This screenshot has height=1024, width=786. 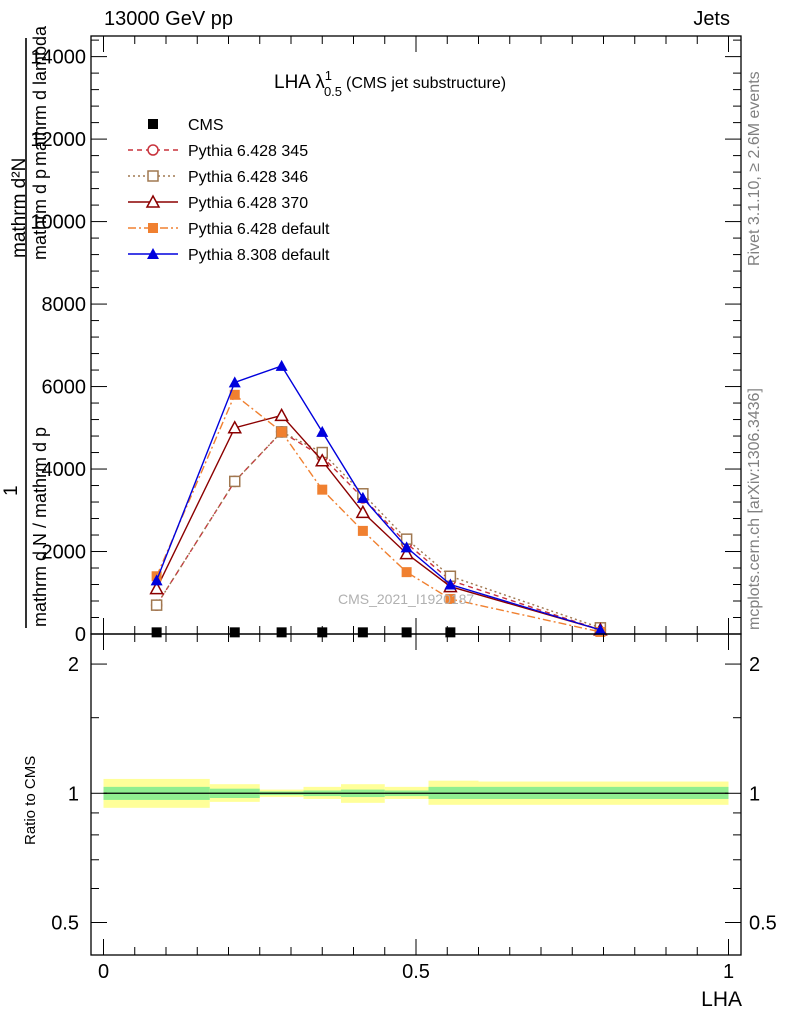 I want to click on x-axis-label: LHA, so click(x=721, y=999).